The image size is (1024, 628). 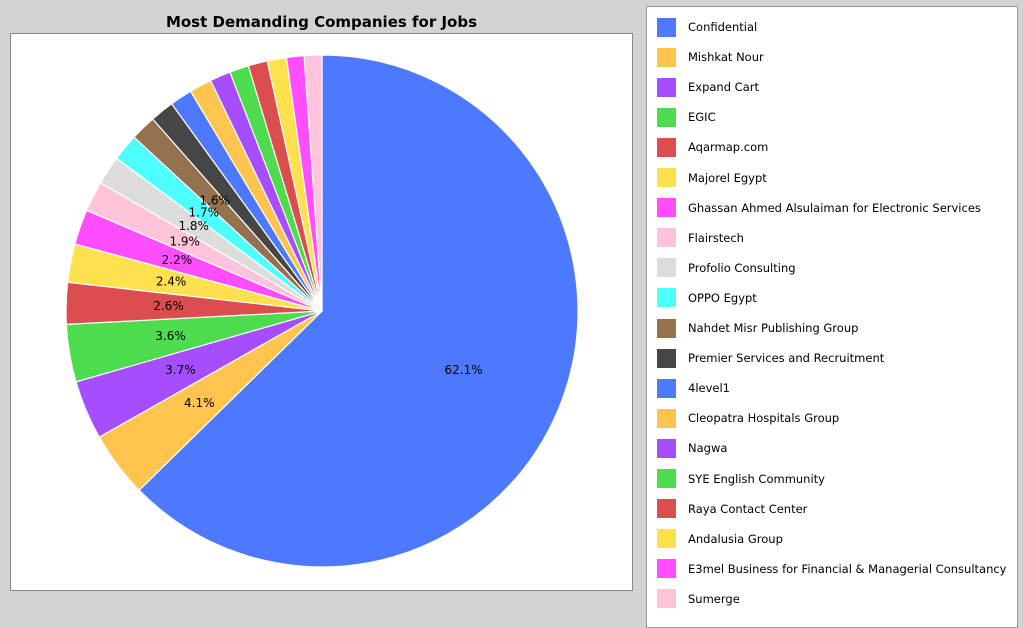 I want to click on legend-item-flairstech: Flairstech, so click(x=700, y=238).